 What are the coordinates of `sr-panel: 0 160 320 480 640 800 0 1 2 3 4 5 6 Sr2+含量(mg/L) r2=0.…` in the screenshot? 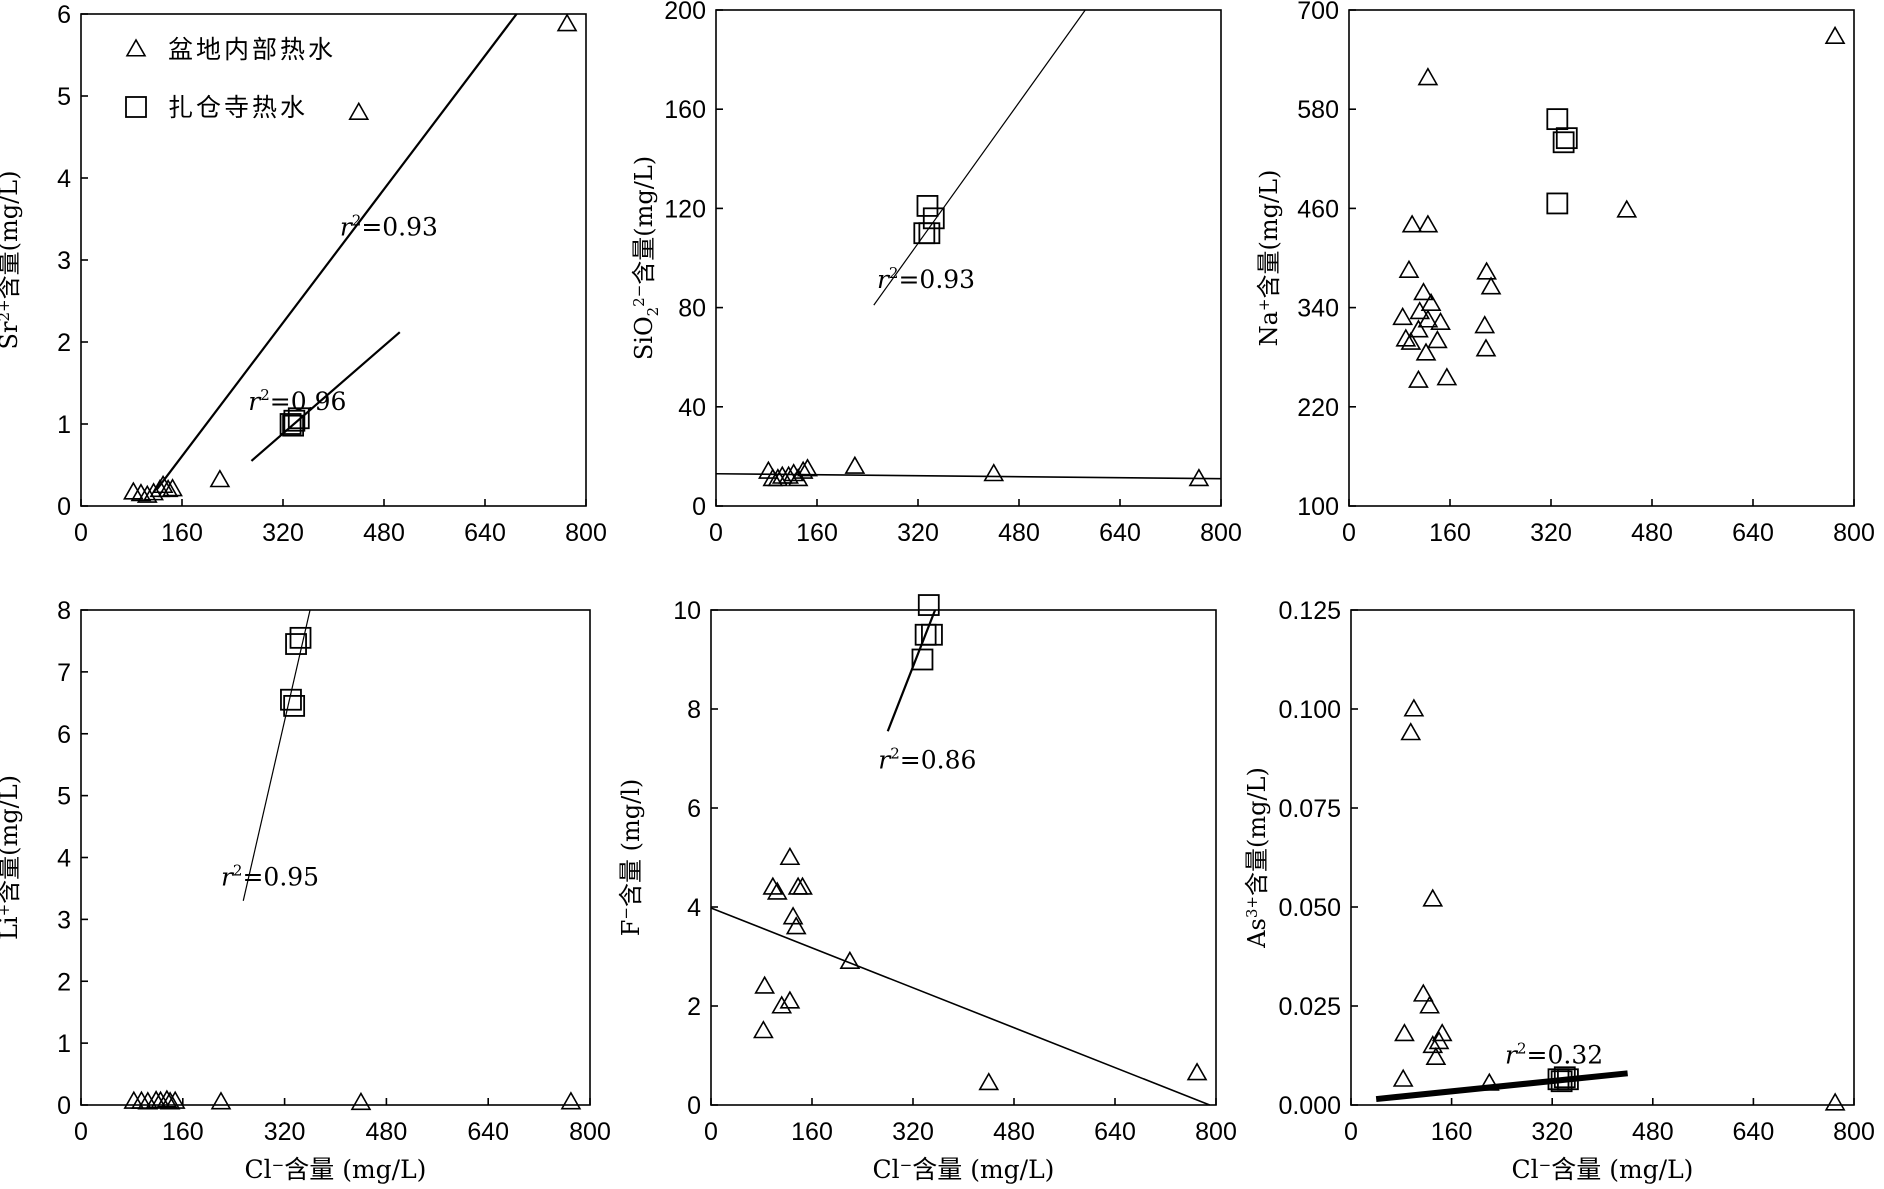 It's located at (303, 274).